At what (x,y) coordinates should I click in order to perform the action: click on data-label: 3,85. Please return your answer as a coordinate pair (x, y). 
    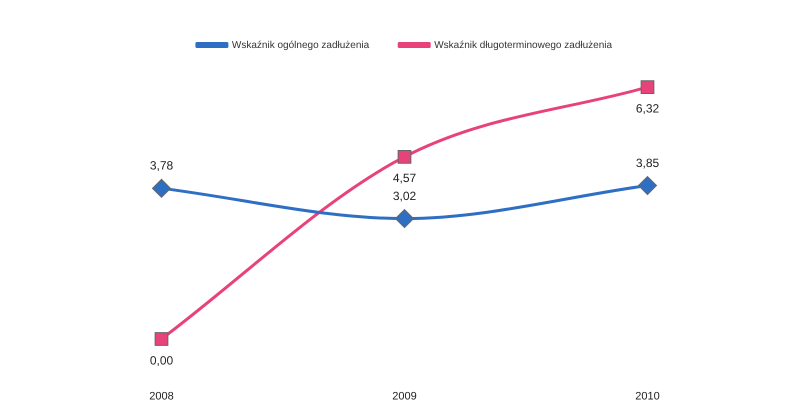
    Looking at the image, I should click on (648, 163).